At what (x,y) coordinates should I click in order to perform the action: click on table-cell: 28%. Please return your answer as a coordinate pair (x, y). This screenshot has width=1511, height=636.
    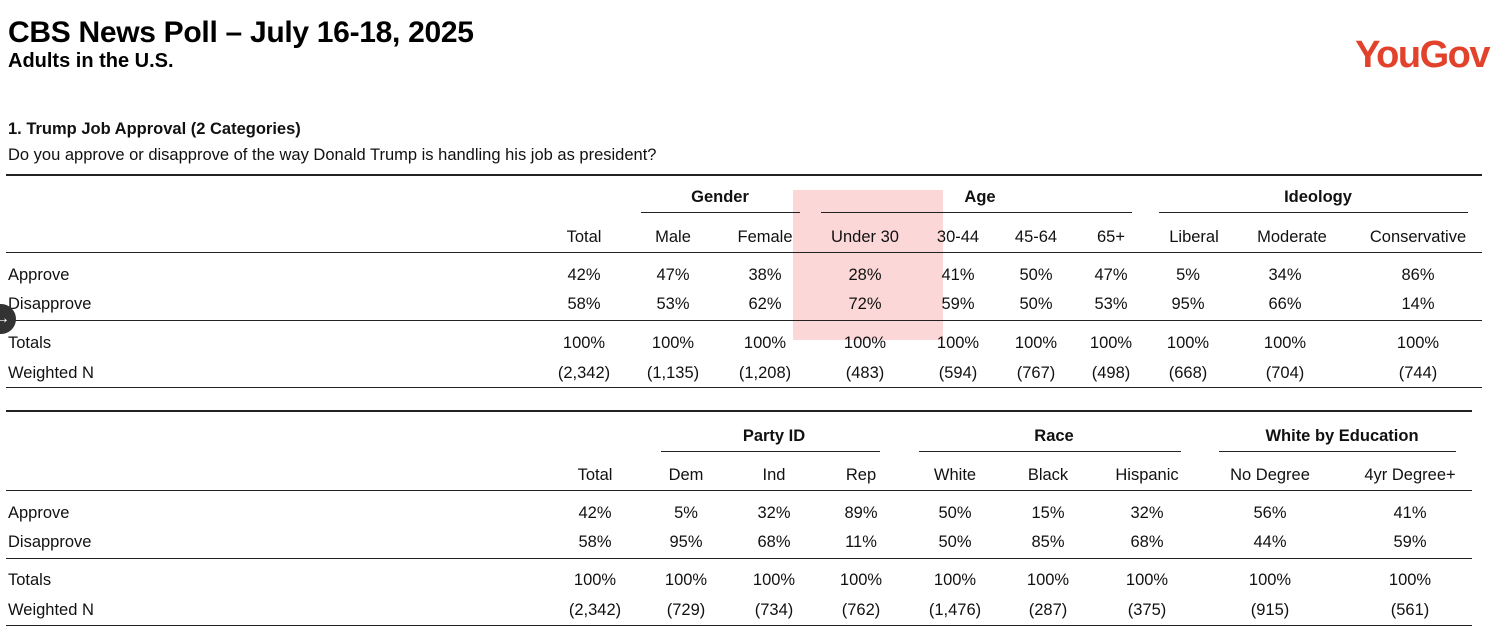
    Looking at the image, I should click on (865, 275).